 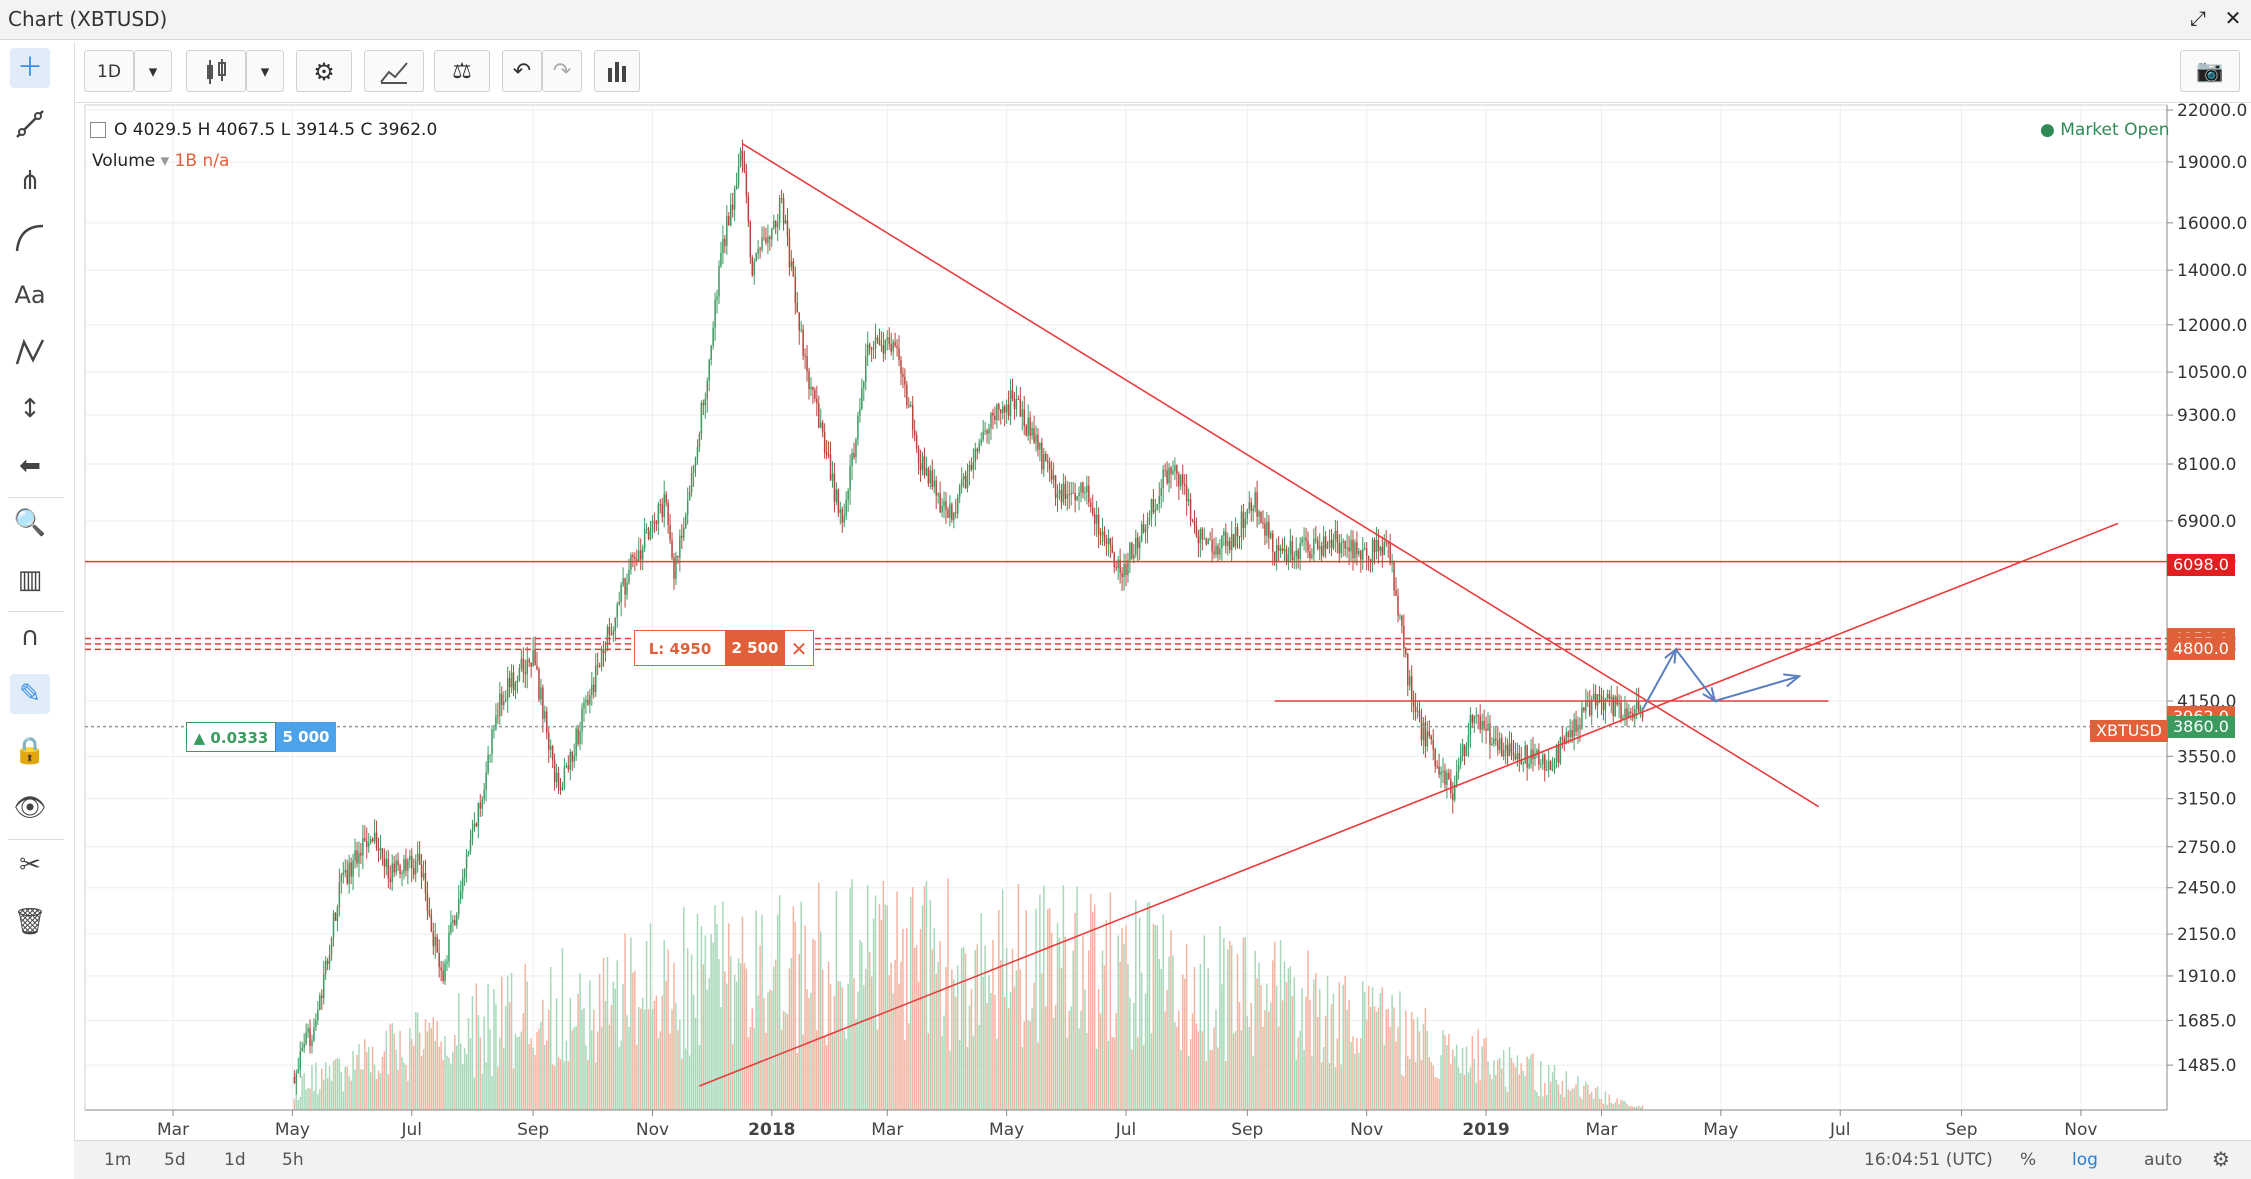 What do you see at coordinates (2080, 1130) in the screenshot?
I see `x-tick-label: Nov` at bounding box center [2080, 1130].